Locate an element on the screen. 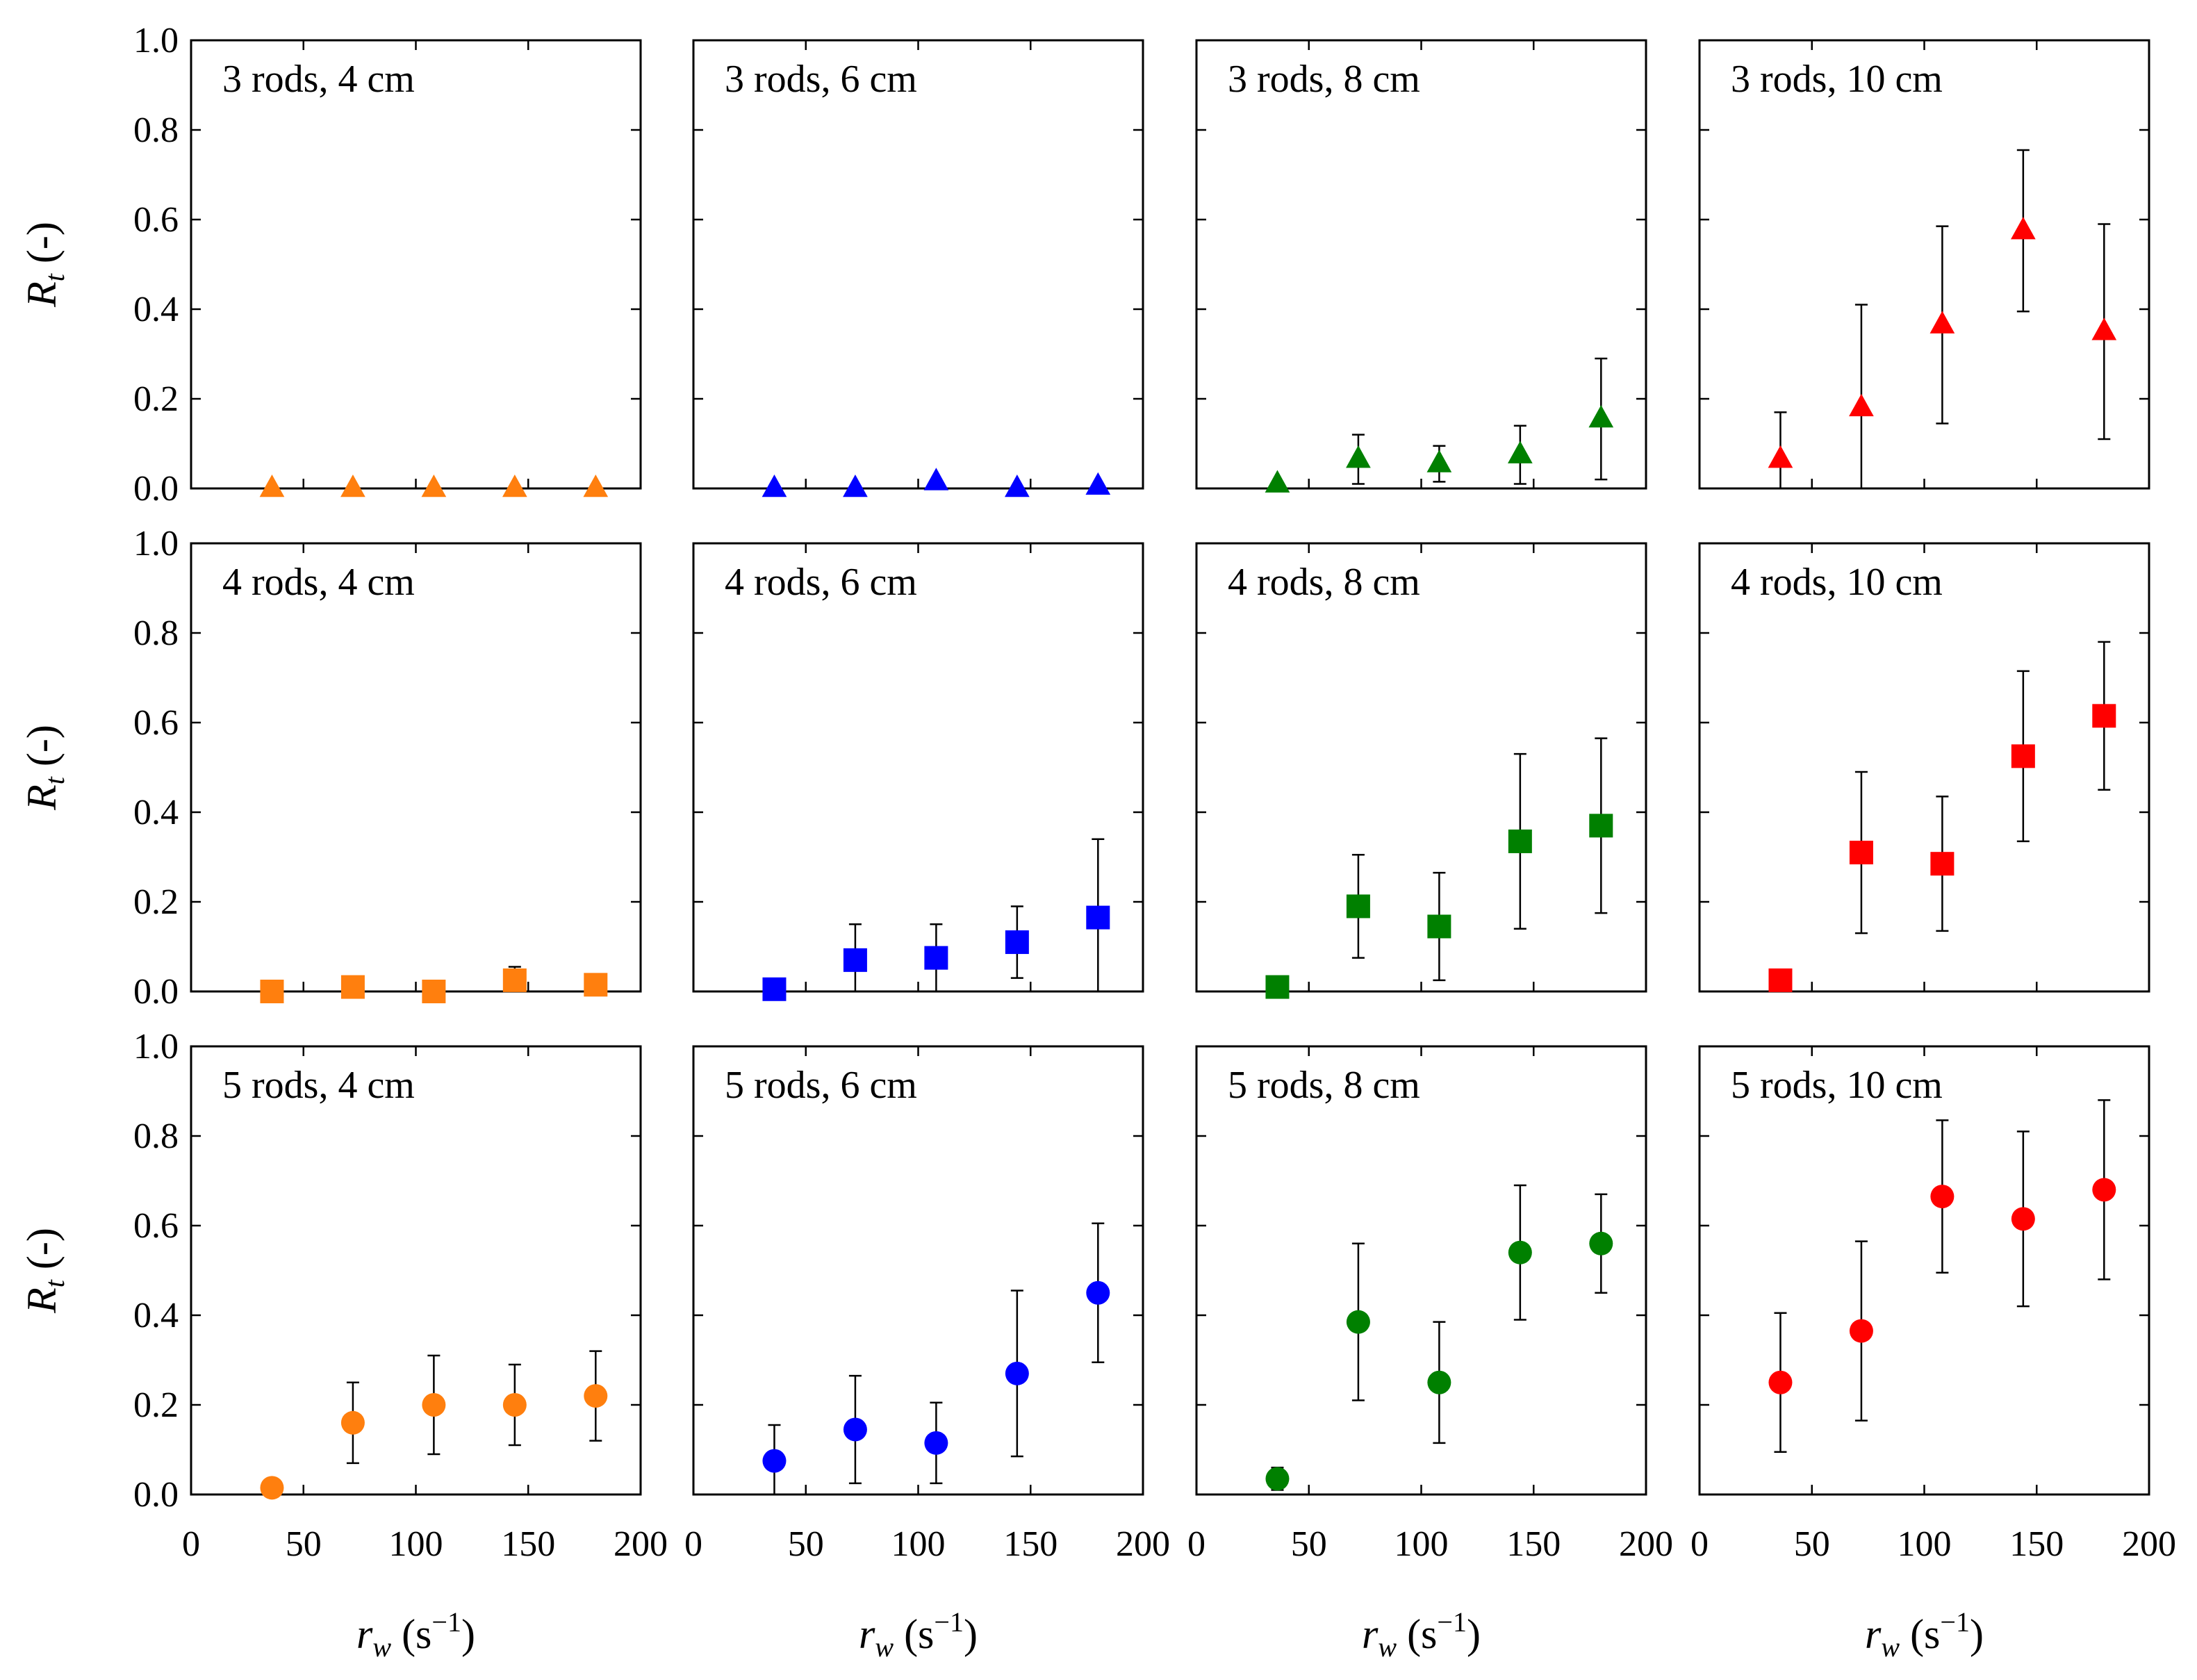 Image resolution: width=2197 pixels, height=1680 pixels. panel-3-rods-4-cm: 0.0 0.2 0.4 0.6 0.8 1.0 3 rods, 4 cm is located at coordinates (387, 265).